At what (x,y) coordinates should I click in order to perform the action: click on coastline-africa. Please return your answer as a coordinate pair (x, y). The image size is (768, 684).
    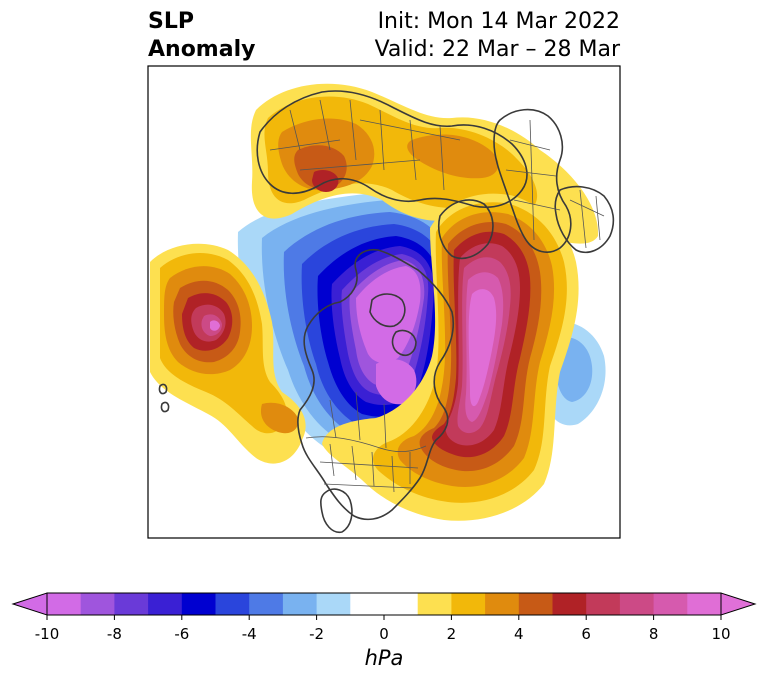
    Looking at the image, I should click on (584, 219).